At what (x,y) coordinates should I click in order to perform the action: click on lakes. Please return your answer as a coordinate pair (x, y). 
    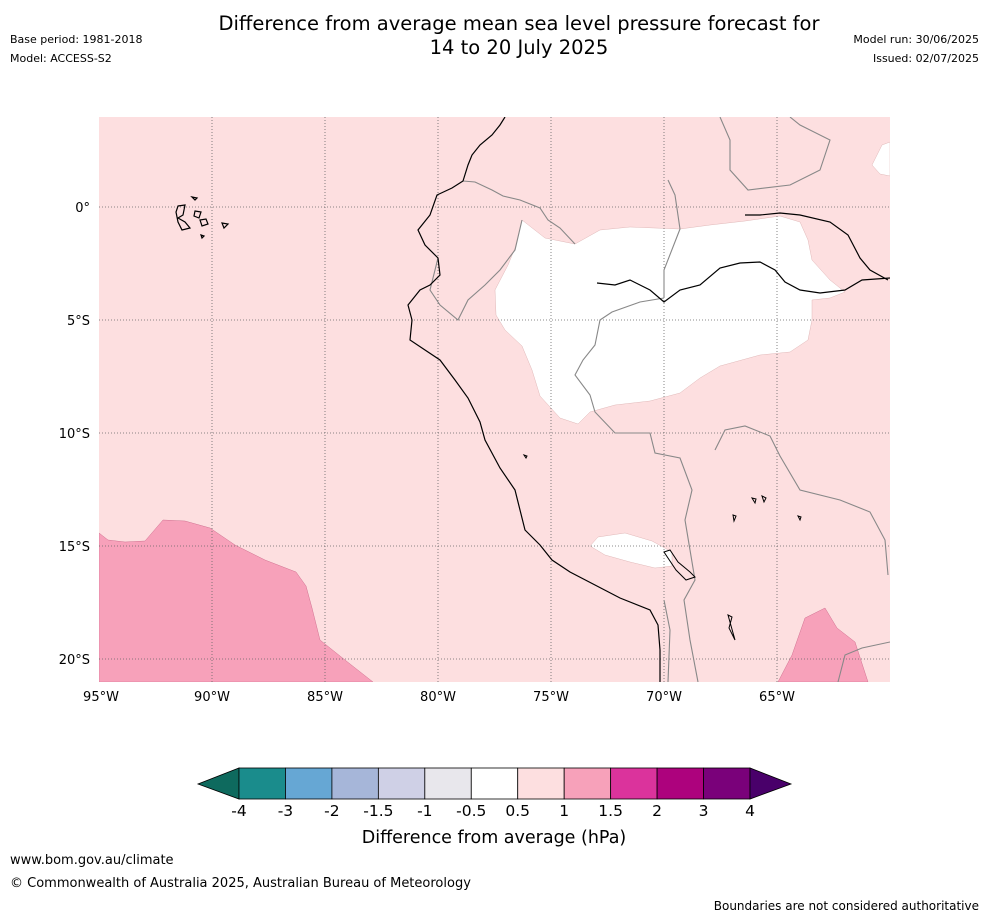
    Looking at the image, I should click on (662, 547).